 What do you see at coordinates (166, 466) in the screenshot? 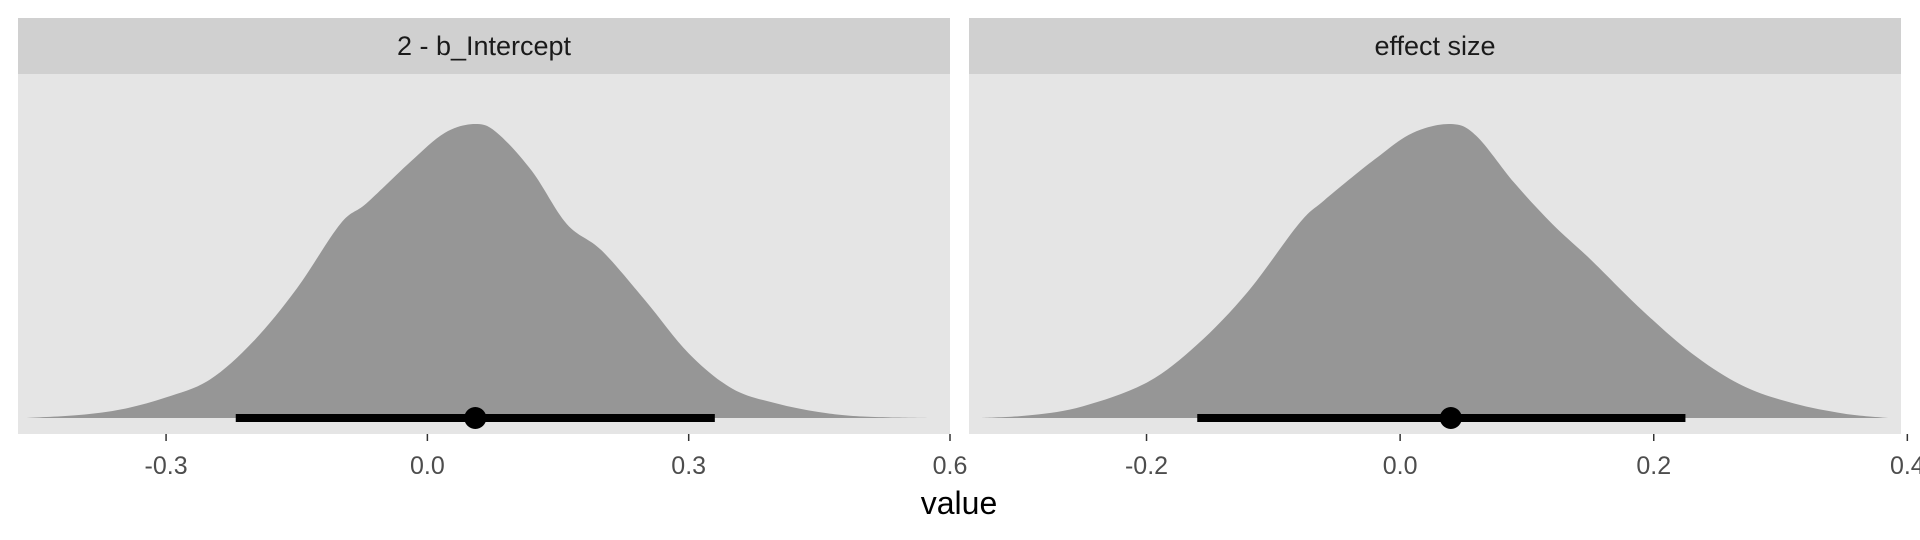
I see `x-tick-label: -0.3` at bounding box center [166, 466].